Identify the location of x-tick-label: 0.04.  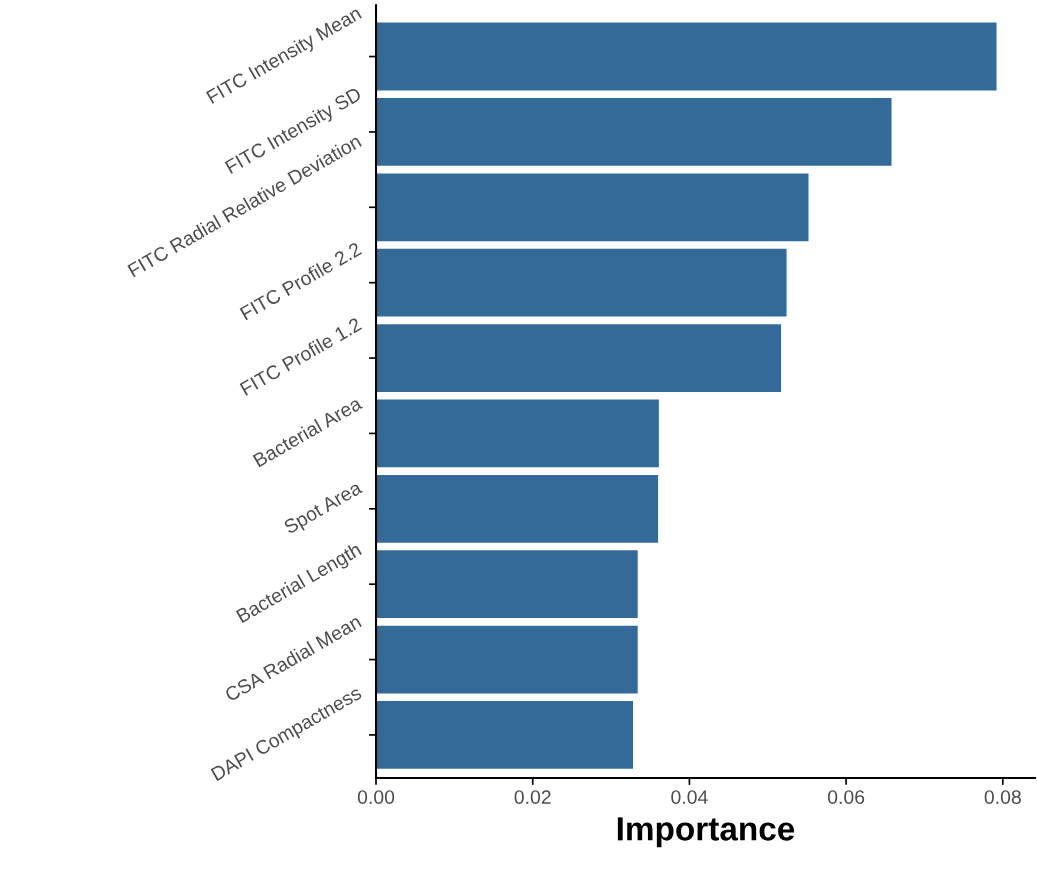
(689, 797).